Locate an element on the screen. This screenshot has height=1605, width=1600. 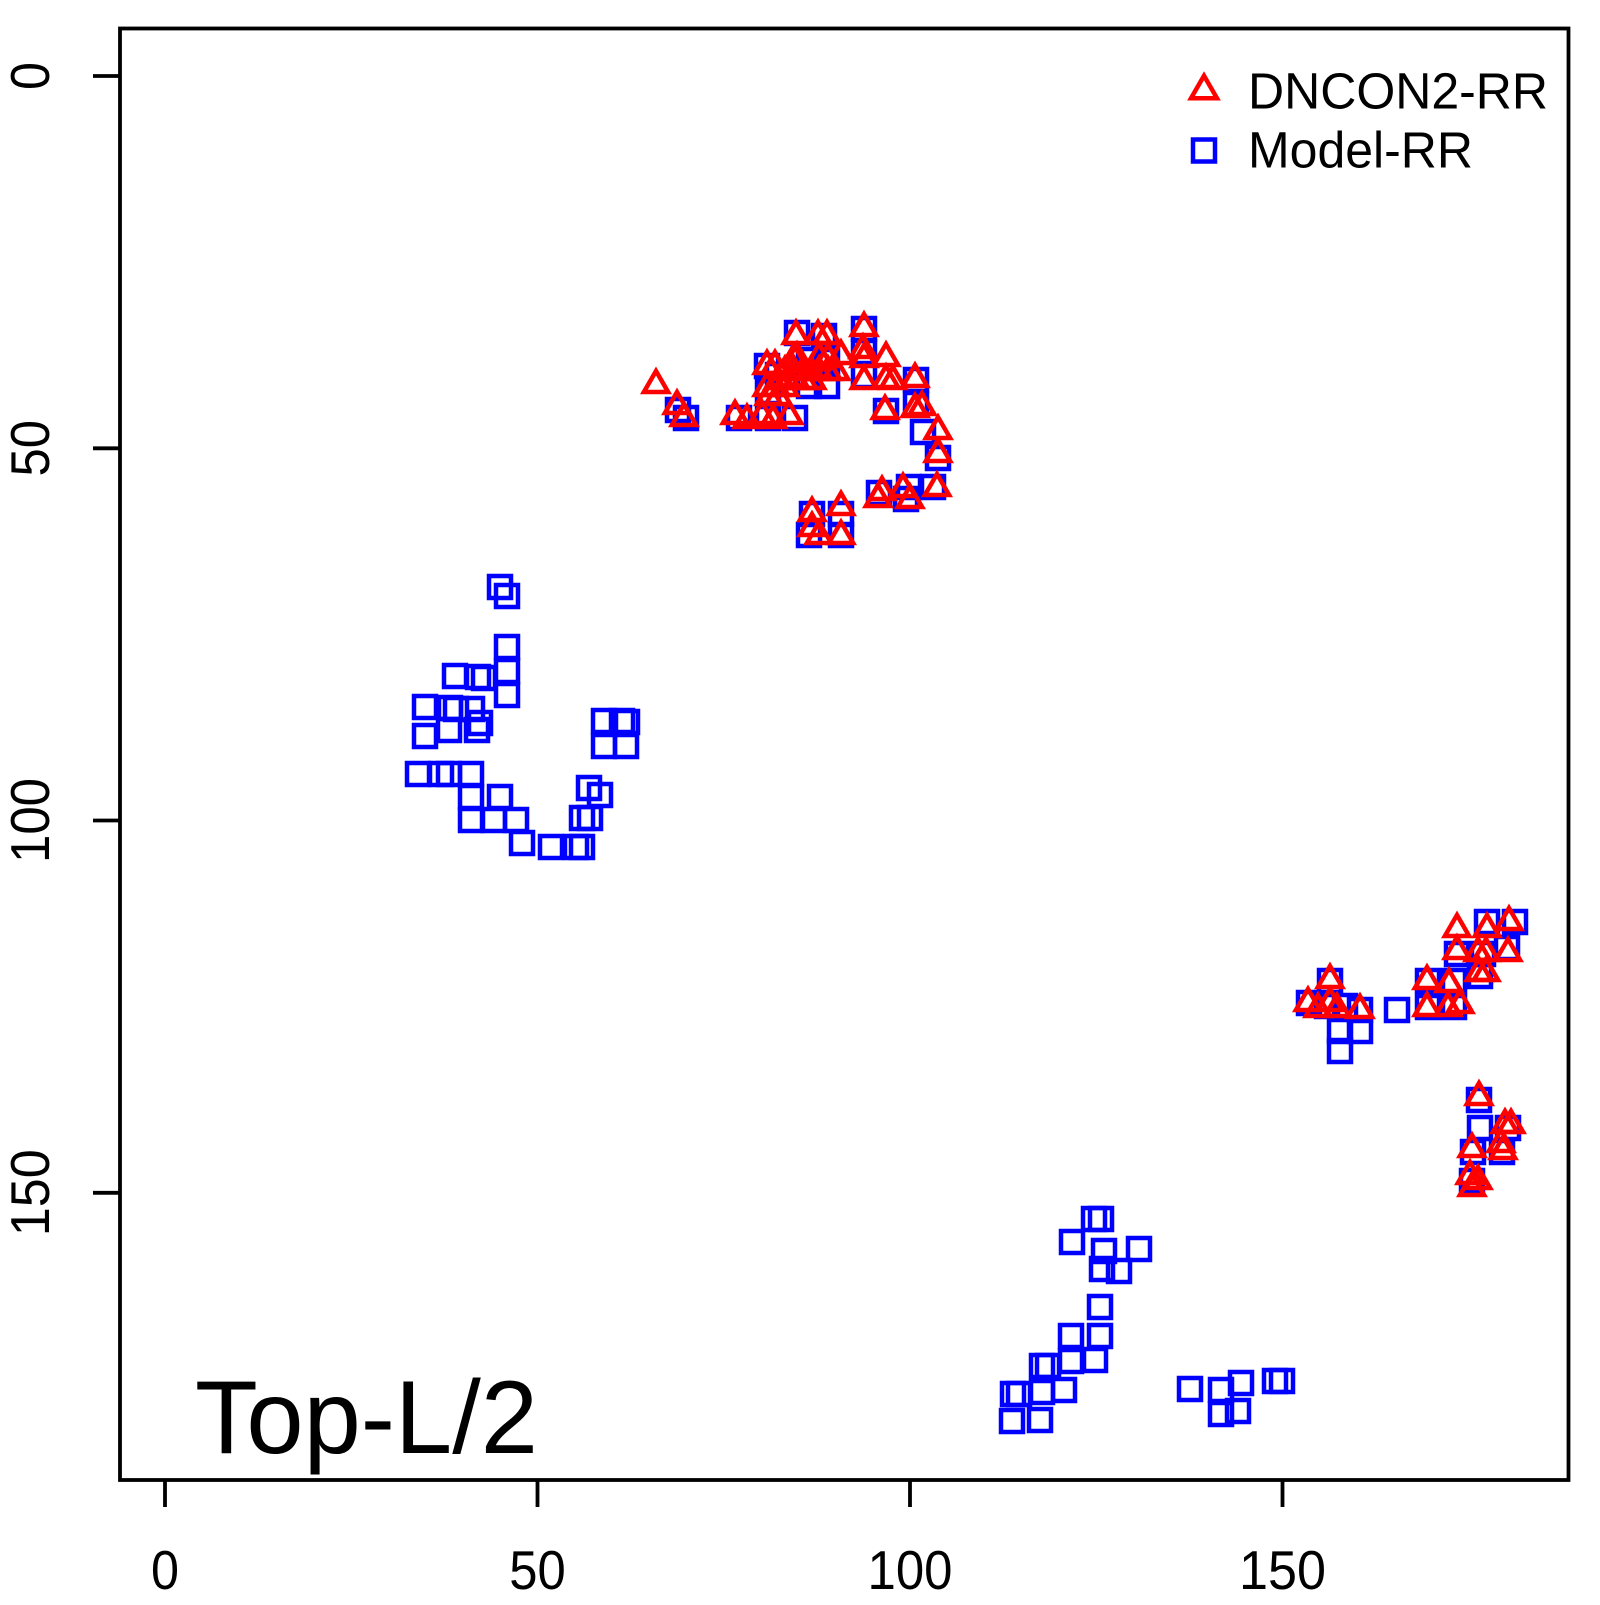
svg-text: Top-L/2 is located at coordinates (366, 1418).